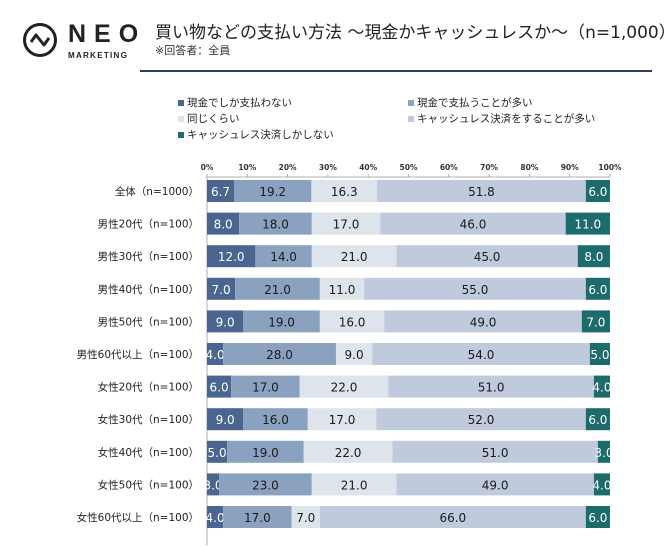  What do you see at coordinates (138, 354) in the screenshot?
I see `category-label: 男性60代以上（n=100）` at bounding box center [138, 354].